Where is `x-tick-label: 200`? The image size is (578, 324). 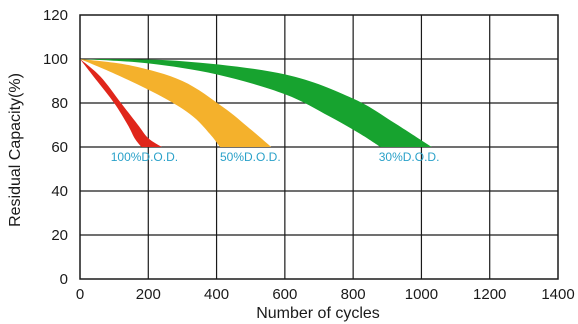
x-tick-label: 200 is located at coordinates (148, 294).